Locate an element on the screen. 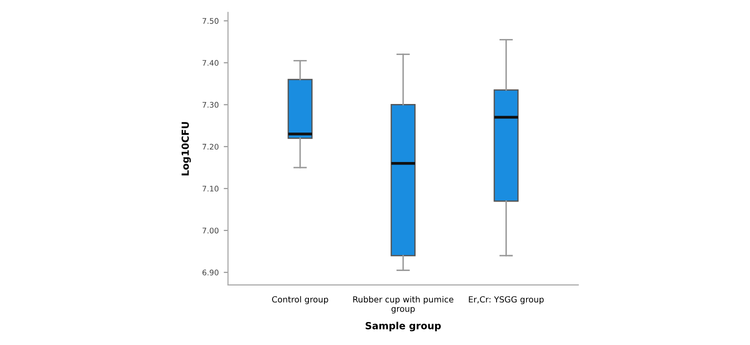 The height and width of the screenshot is (345, 750). x-tick-label: Rubber cup with pumice group is located at coordinates (403, 305).